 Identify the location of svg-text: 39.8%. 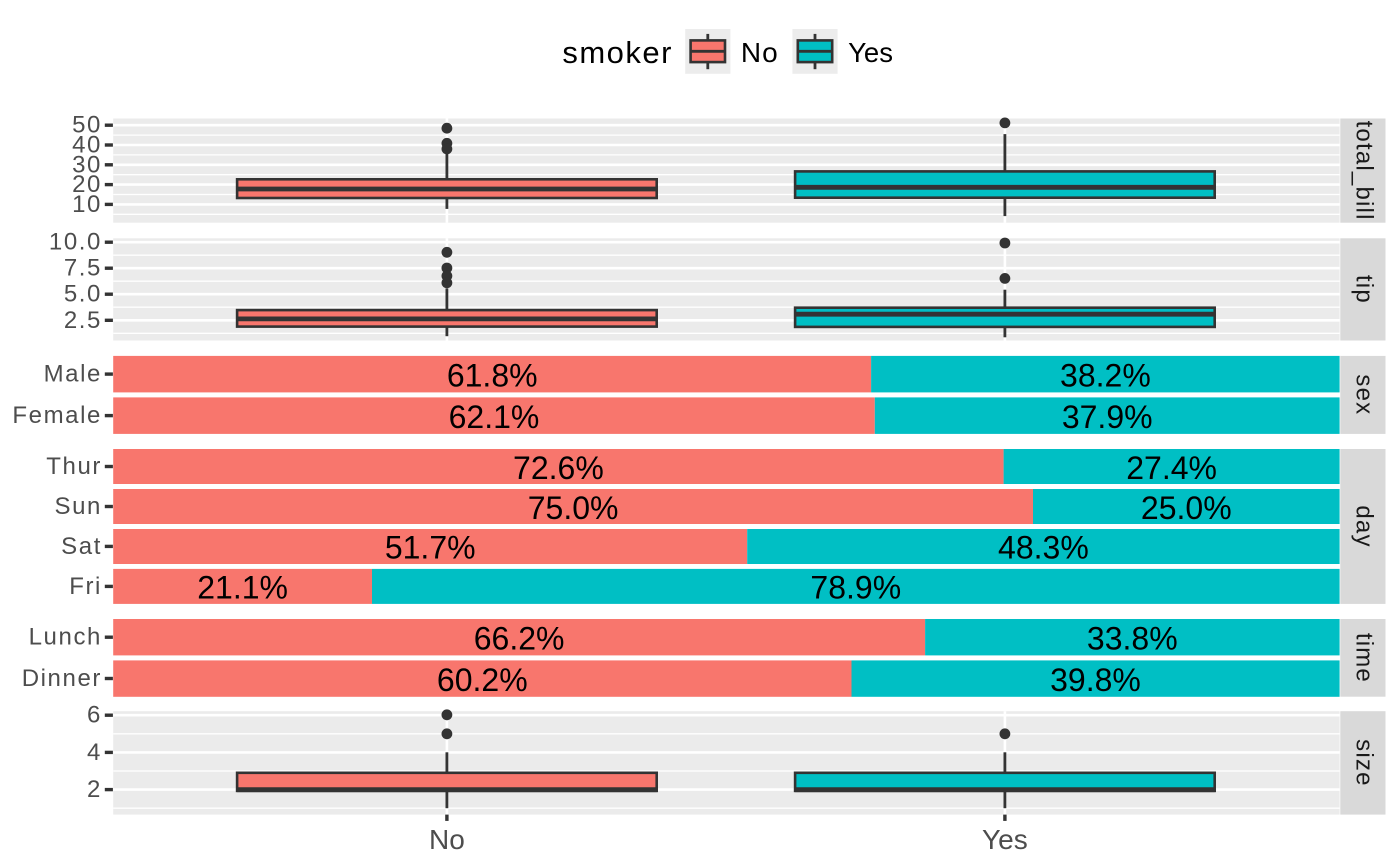
(1095, 680).